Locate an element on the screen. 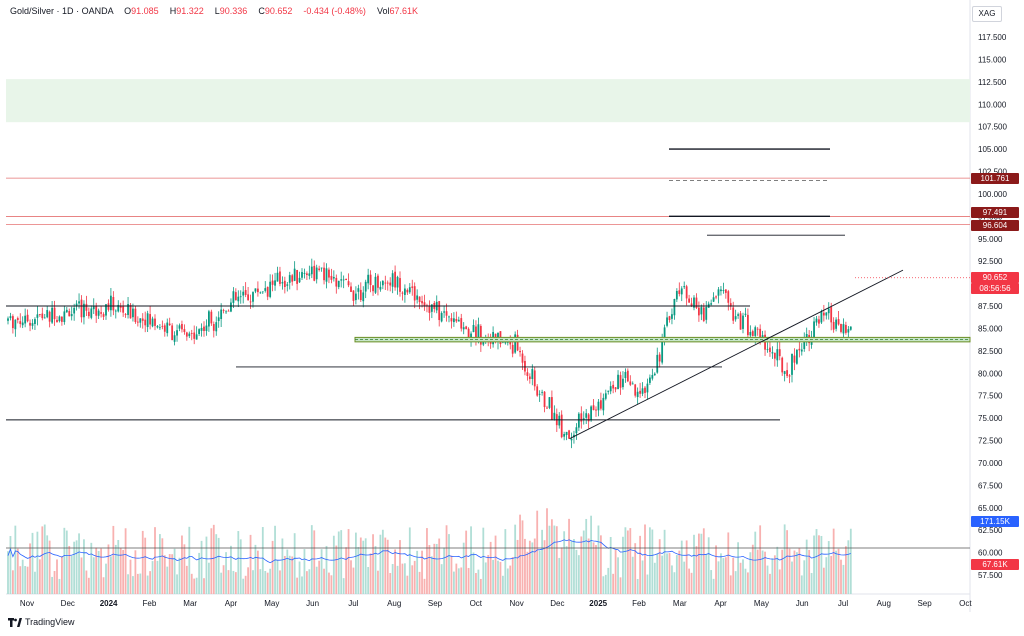  time-tick-label: Mar is located at coordinates (190, 603).